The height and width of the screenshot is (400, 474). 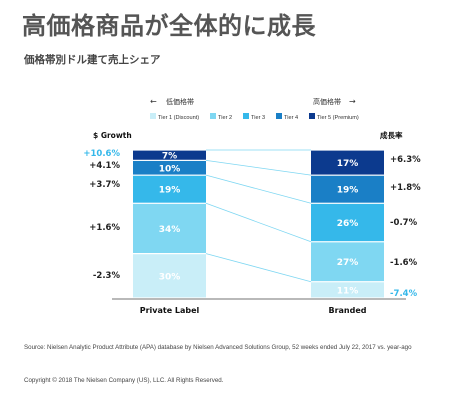 I want to click on category-label: Branded, so click(x=347, y=310).